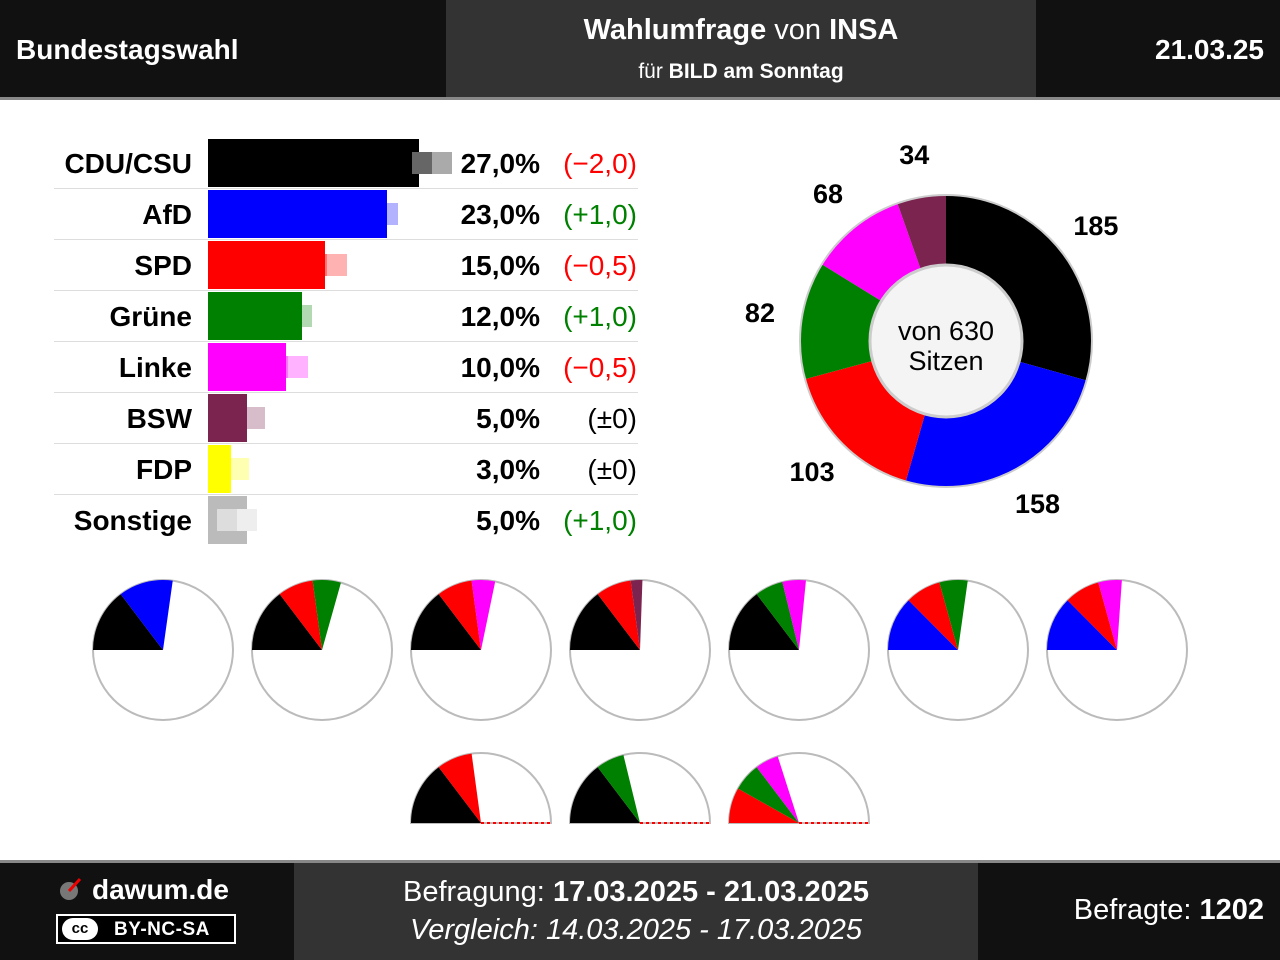 The width and height of the screenshot is (1280, 960). I want to click on seat-count-label: 34, so click(914, 154).